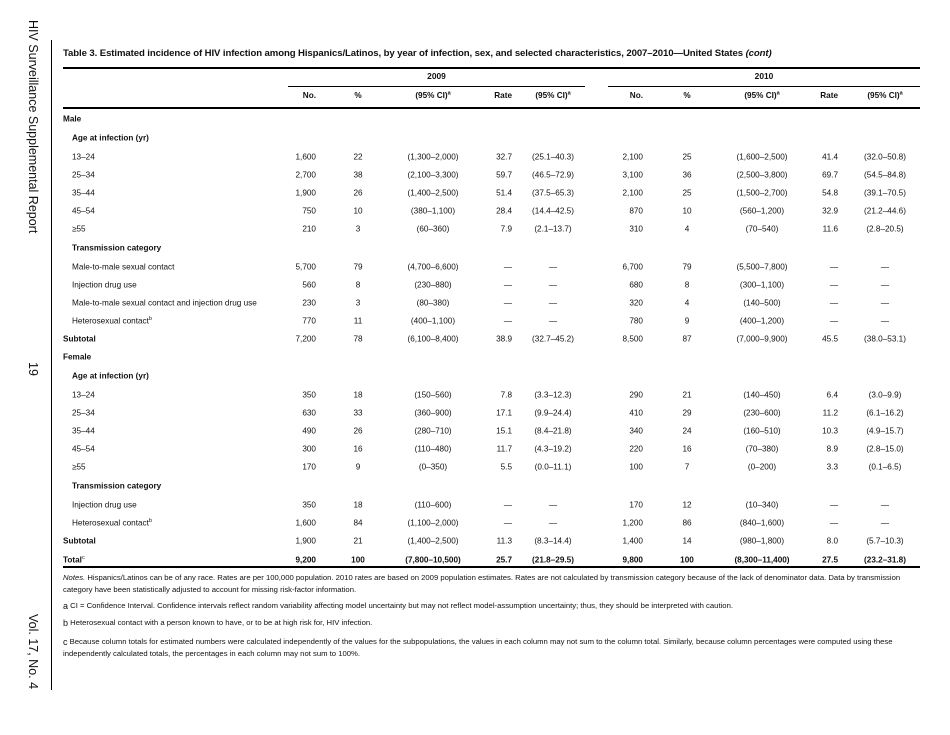 The image size is (950, 735). What do you see at coordinates (687, 413) in the screenshot?
I see `table-cell: 29` at bounding box center [687, 413].